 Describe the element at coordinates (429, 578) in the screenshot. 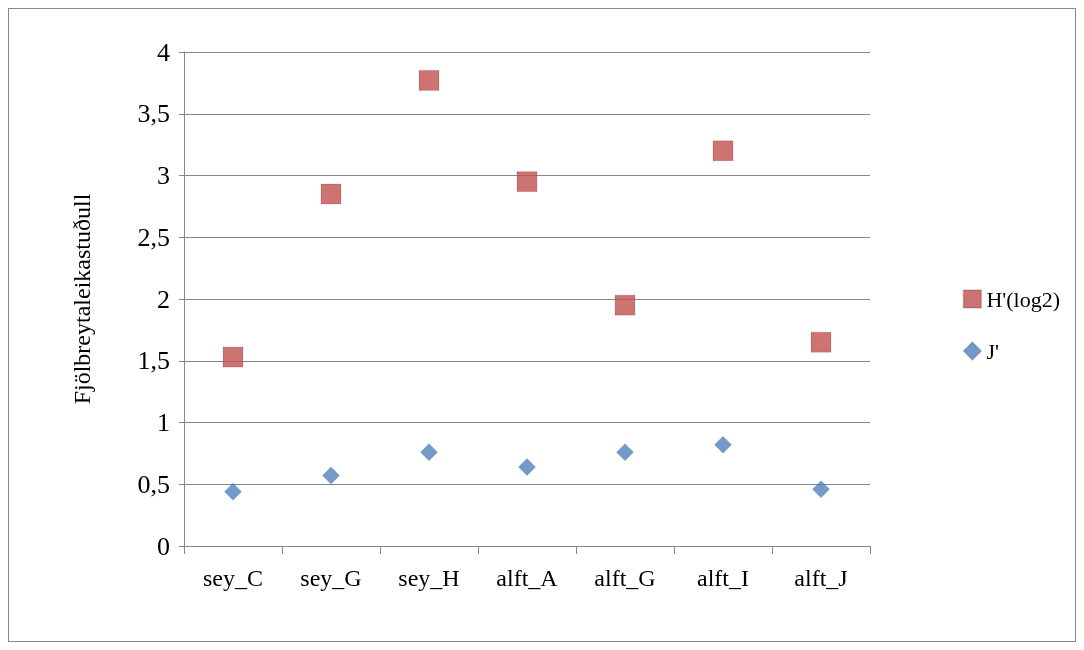

I see `x-tick-label: sey_H` at that location.